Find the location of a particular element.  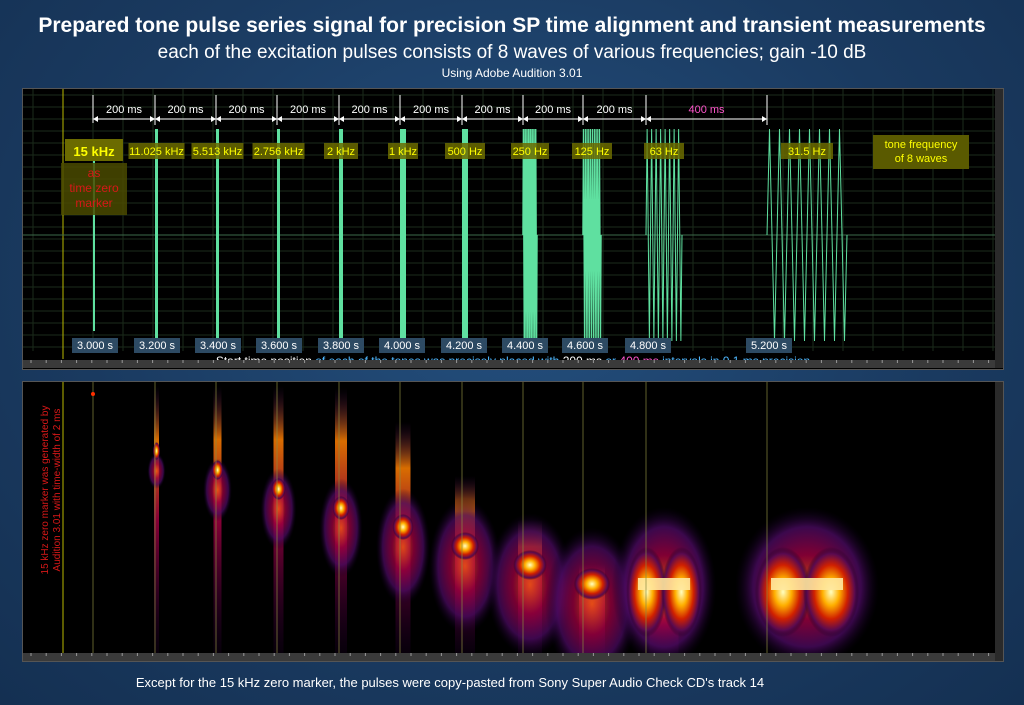

frequency-label: 1 kHz is located at coordinates (403, 151).